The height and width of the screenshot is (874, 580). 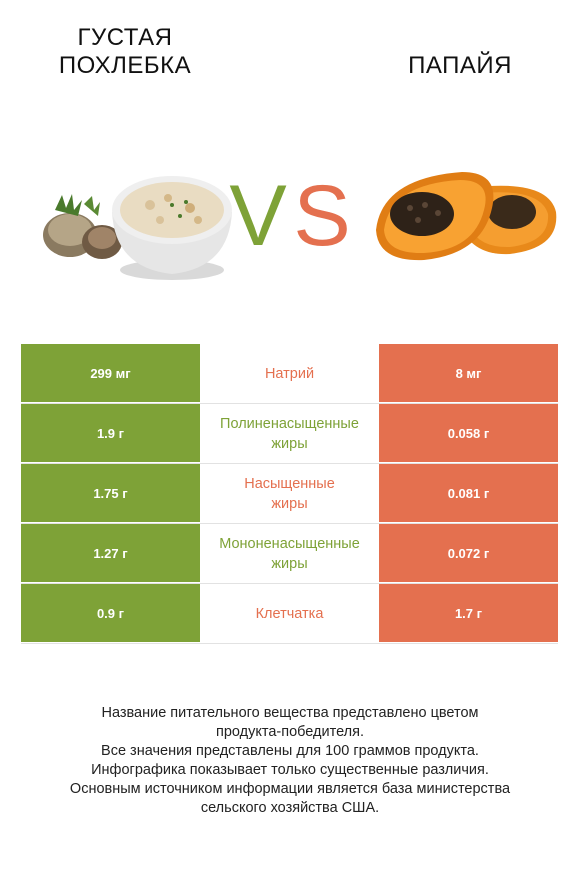 What do you see at coordinates (110, 613) in the screenshot?
I see `left-value: 0.9 г` at bounding box center [110, 613].